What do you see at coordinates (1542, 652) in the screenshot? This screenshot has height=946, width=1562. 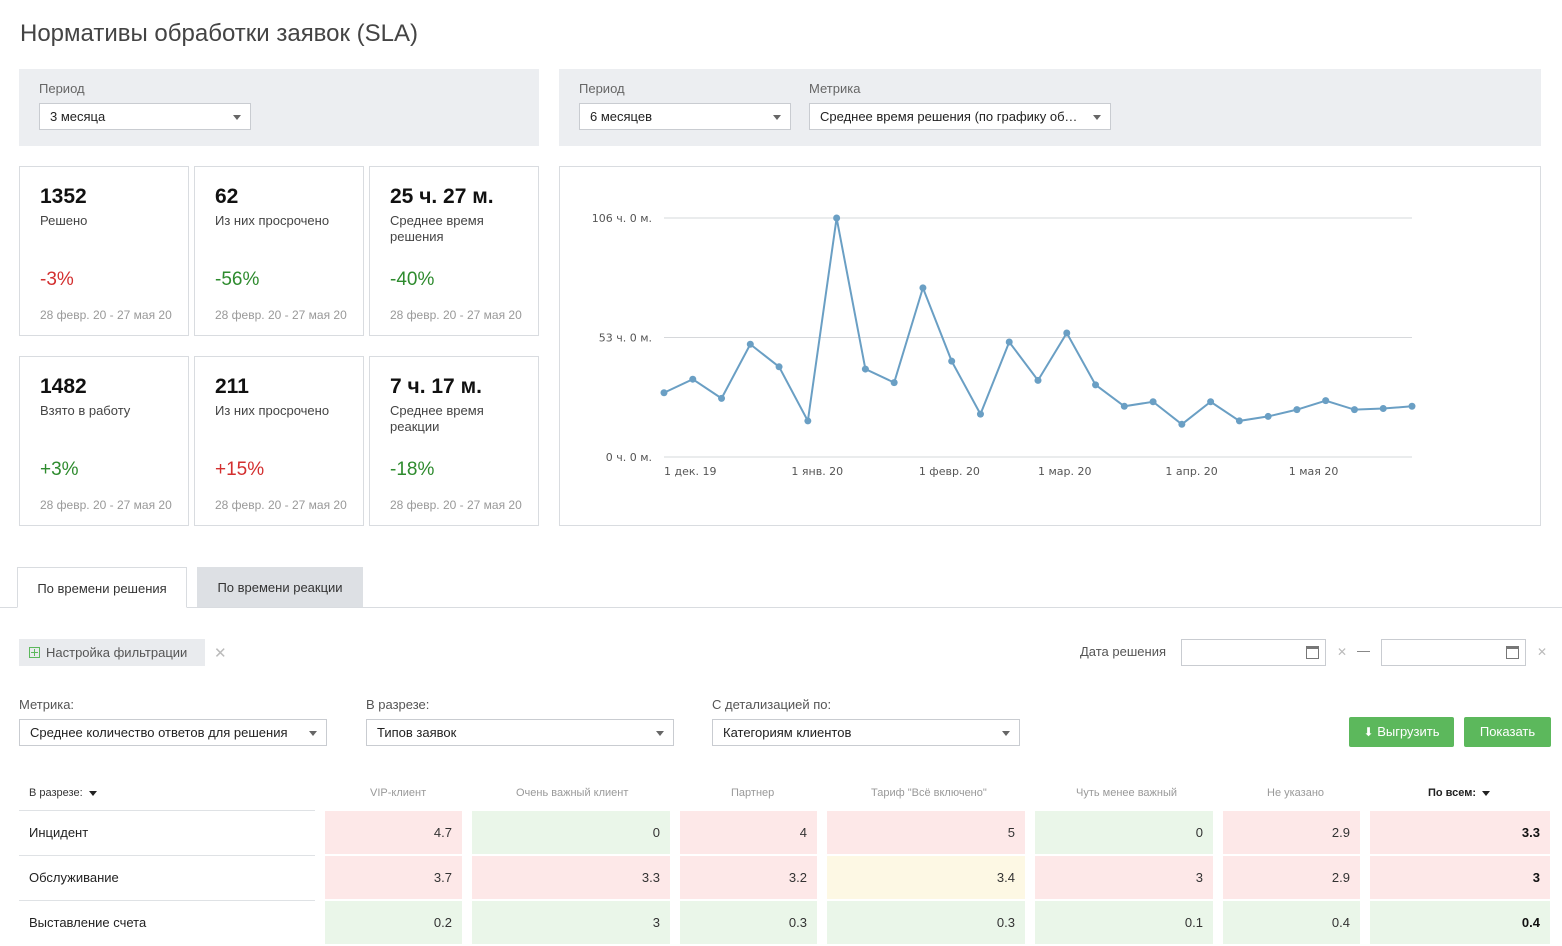 I see `clear-date-to-icon: ✕` at bounding box center [1542, 652].